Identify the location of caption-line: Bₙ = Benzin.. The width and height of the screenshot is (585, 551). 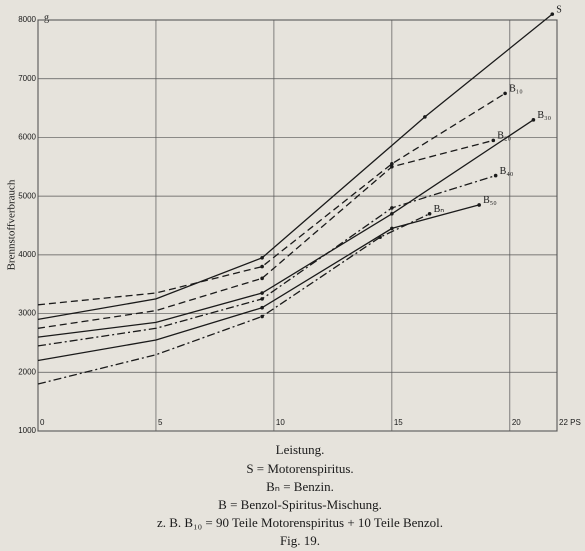
(300, 486).